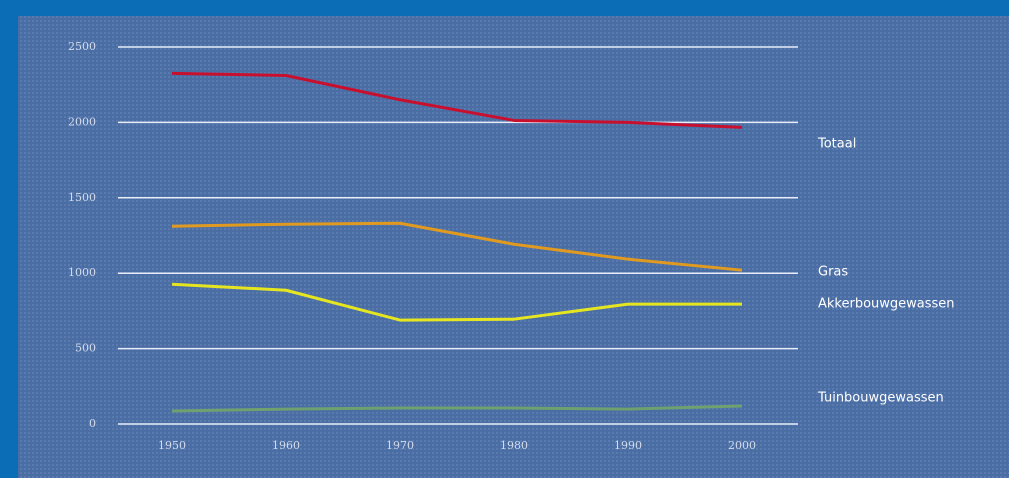  I want to click on x-tick-label: 1950, so click(172, 445).